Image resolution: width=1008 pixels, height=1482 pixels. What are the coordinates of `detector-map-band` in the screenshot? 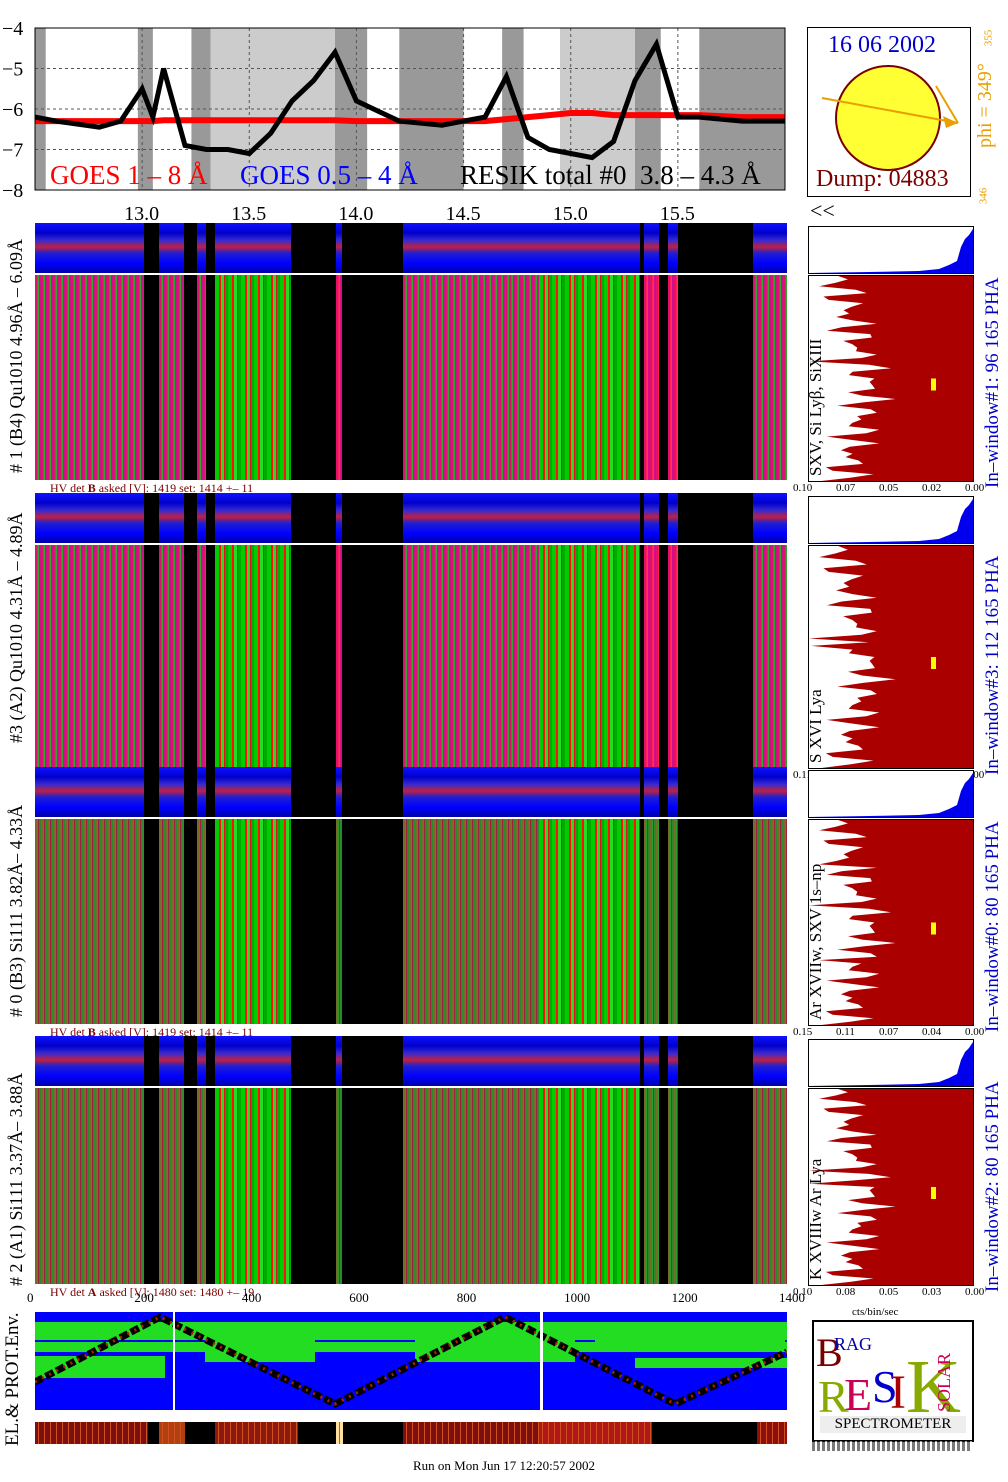 It's located at (411, 792).